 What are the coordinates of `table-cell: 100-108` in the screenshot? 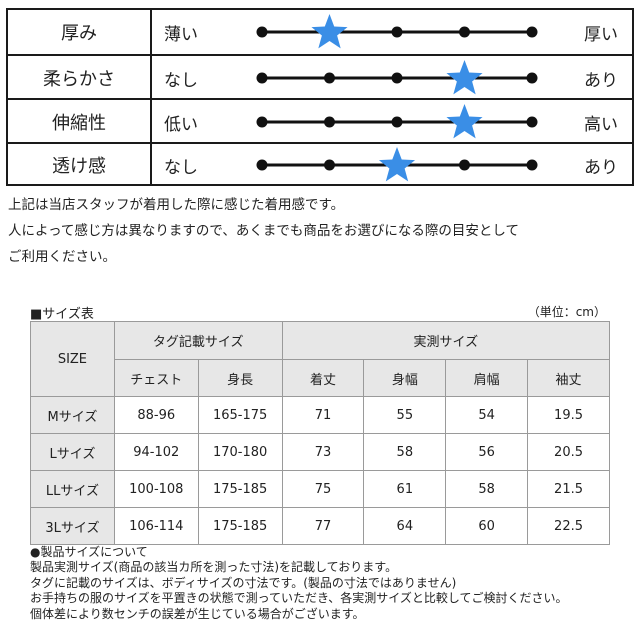 It's located at (156, 489).